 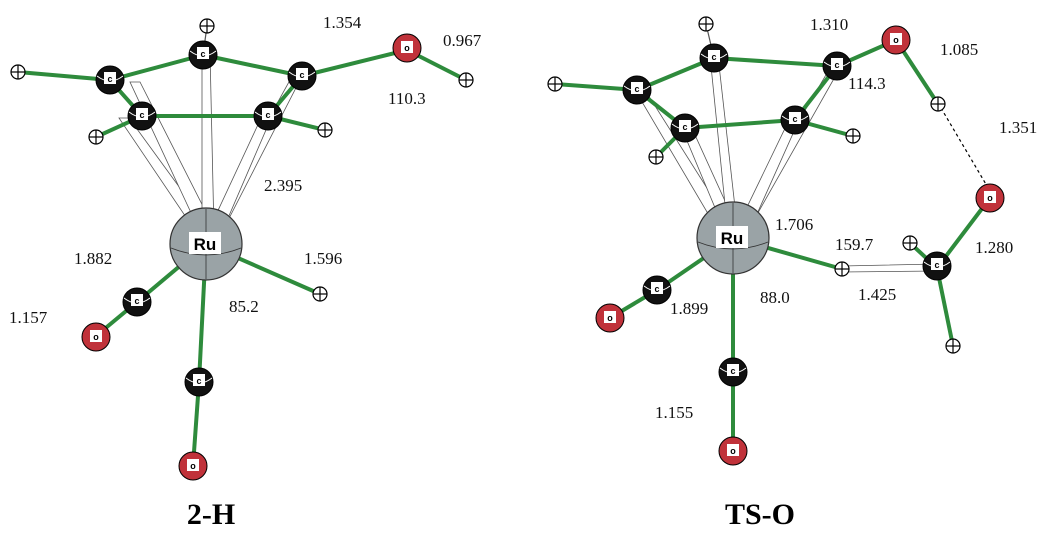 I want to click on label-88-0: 88.0, so click(x=775, y=297).